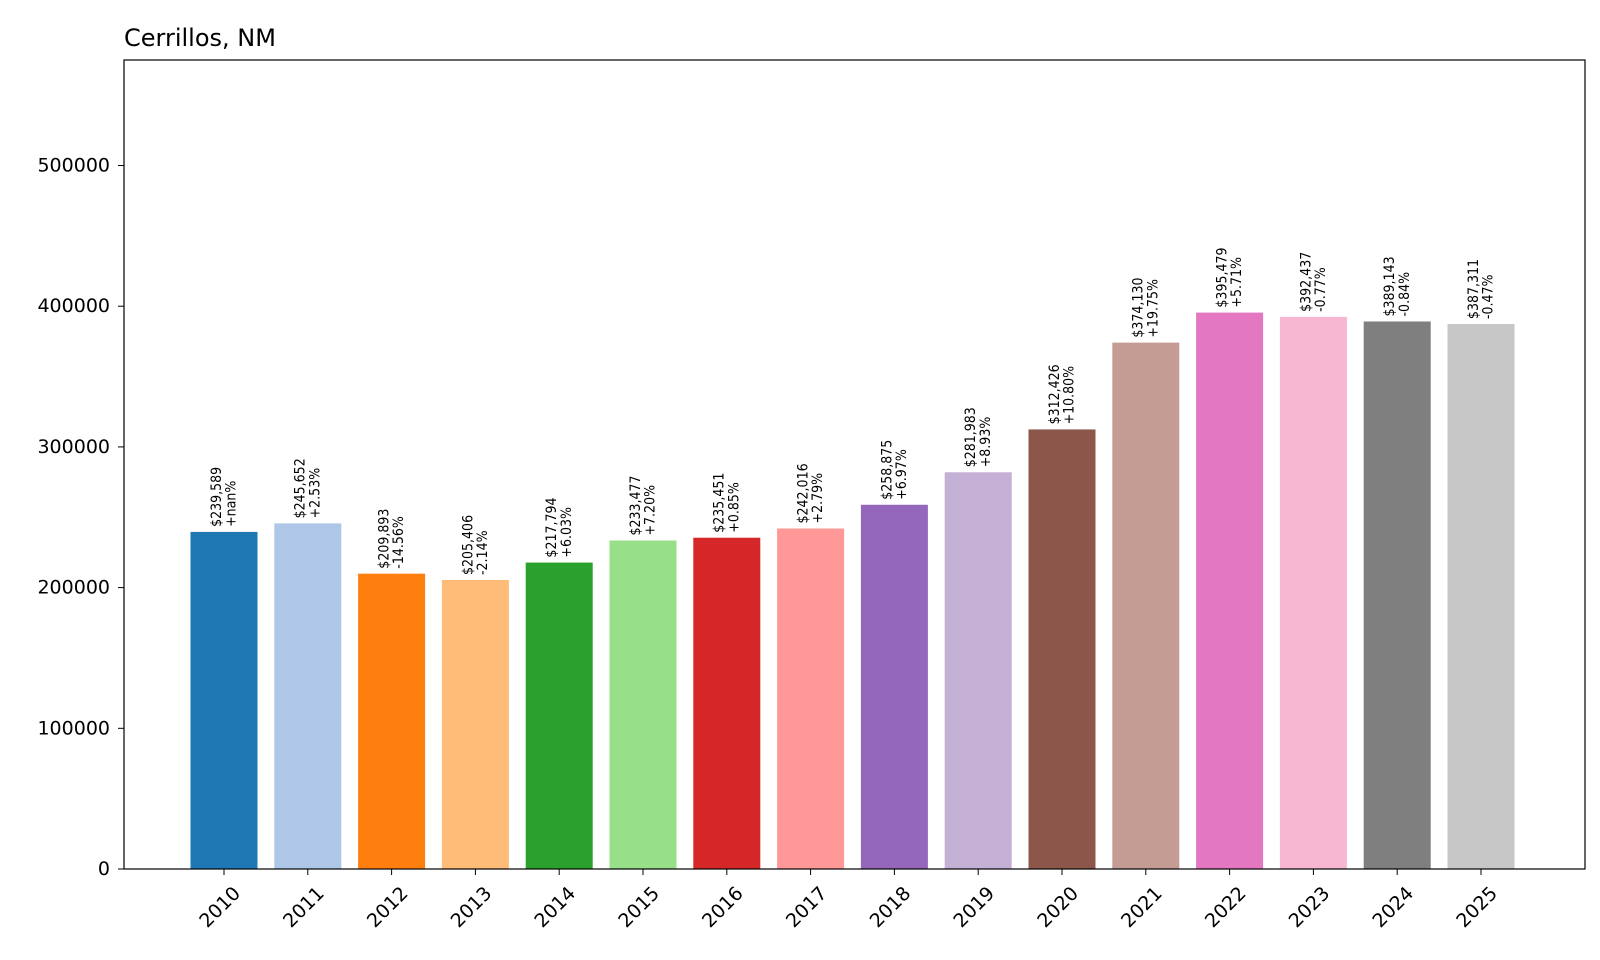  What do you see at coordinates (1230, 591) in the screenshot?
I see `bar-2022` at bounding box center [1230, 591].